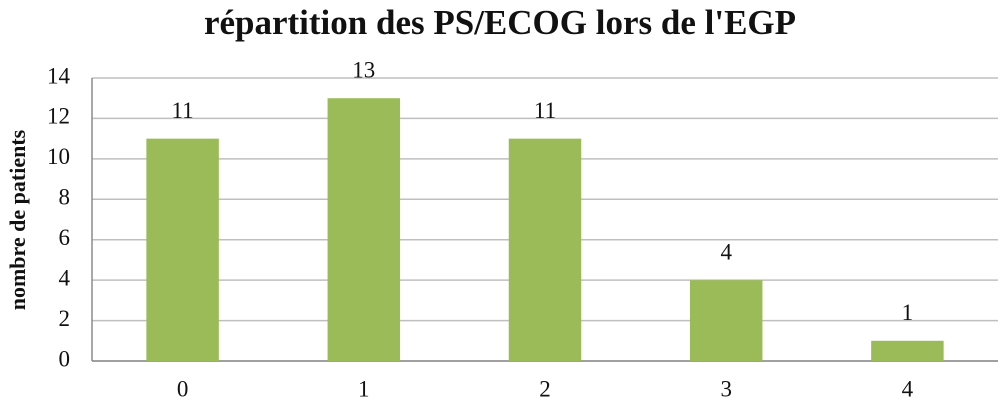 This screenshot has width=1000, height=408. Describe the element at coordinates (183, 388) in the screenshot. I see `x-tick-label: 0` at that location.